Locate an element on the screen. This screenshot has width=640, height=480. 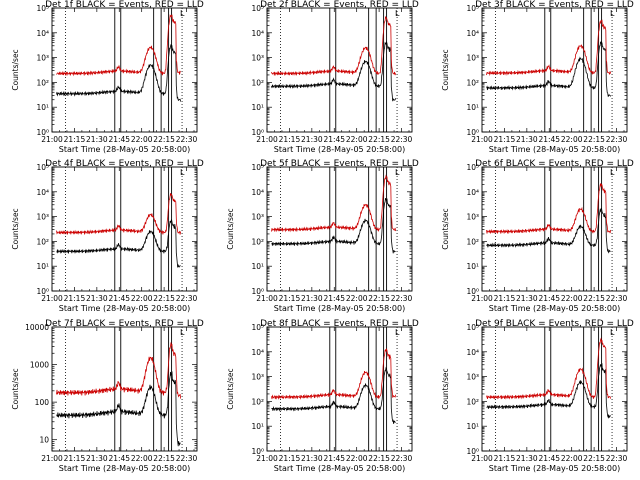
panel-title: Det 7f BLACK = Events, RED = LLD is located at coordinates (124, 324).